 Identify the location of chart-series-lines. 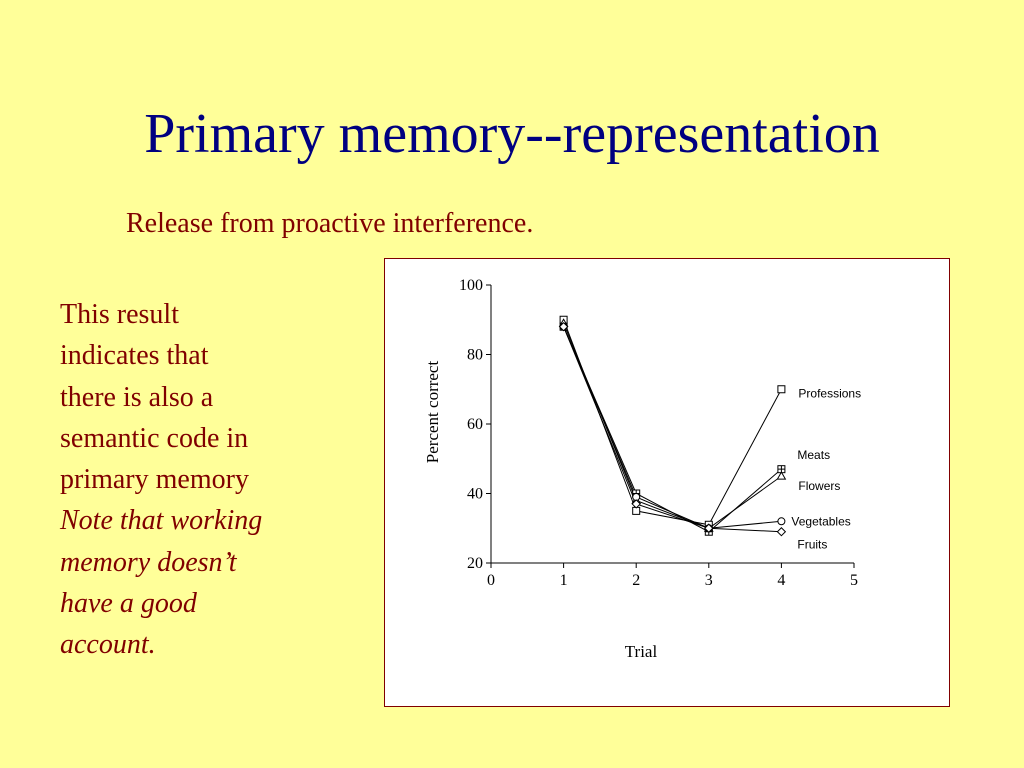
(672, 426).